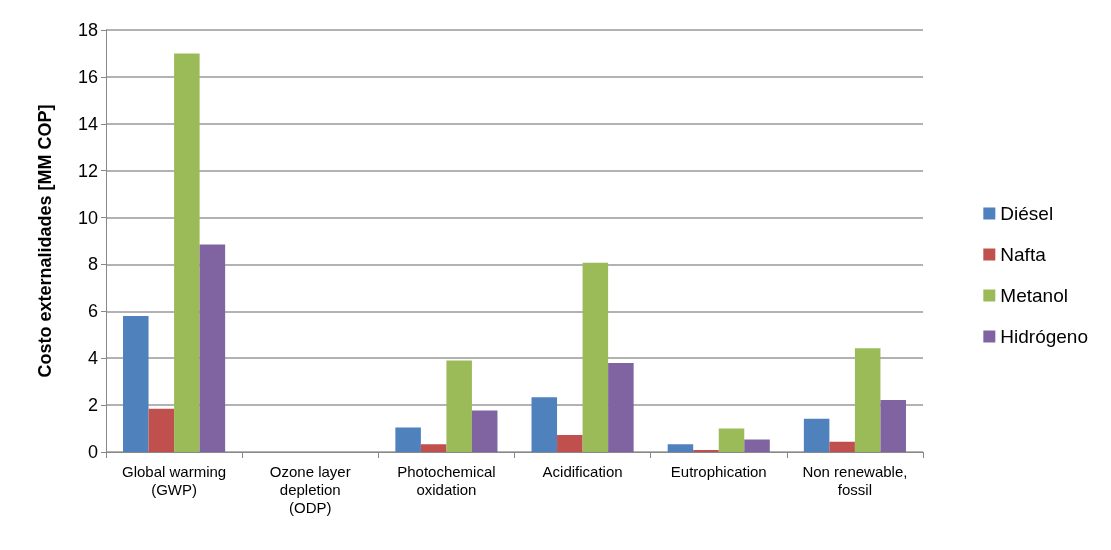 This screenshot has height=550, width=1111. I want to click on x-tick-label: Global warming (GWP), so click(174, 480).